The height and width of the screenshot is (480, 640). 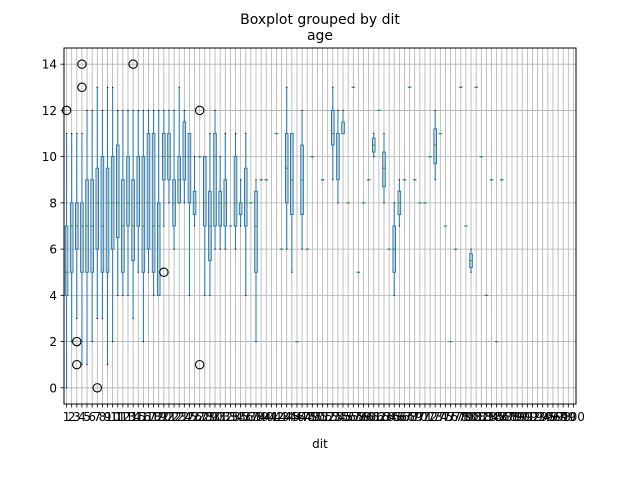 I want to click on x-tick-label: 31, so click(x=220, y=417).